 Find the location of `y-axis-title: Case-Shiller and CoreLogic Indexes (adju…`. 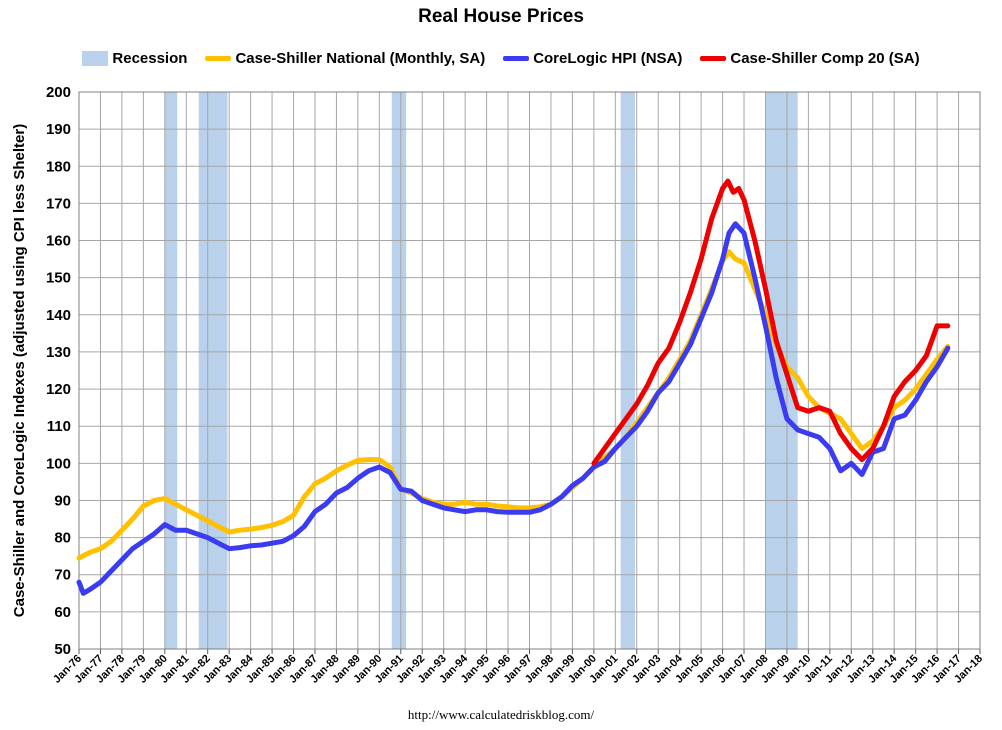

y-axis-title: Case-Shiller and CoreLogic Indexes (adju… is located at coordinates (19, 370).